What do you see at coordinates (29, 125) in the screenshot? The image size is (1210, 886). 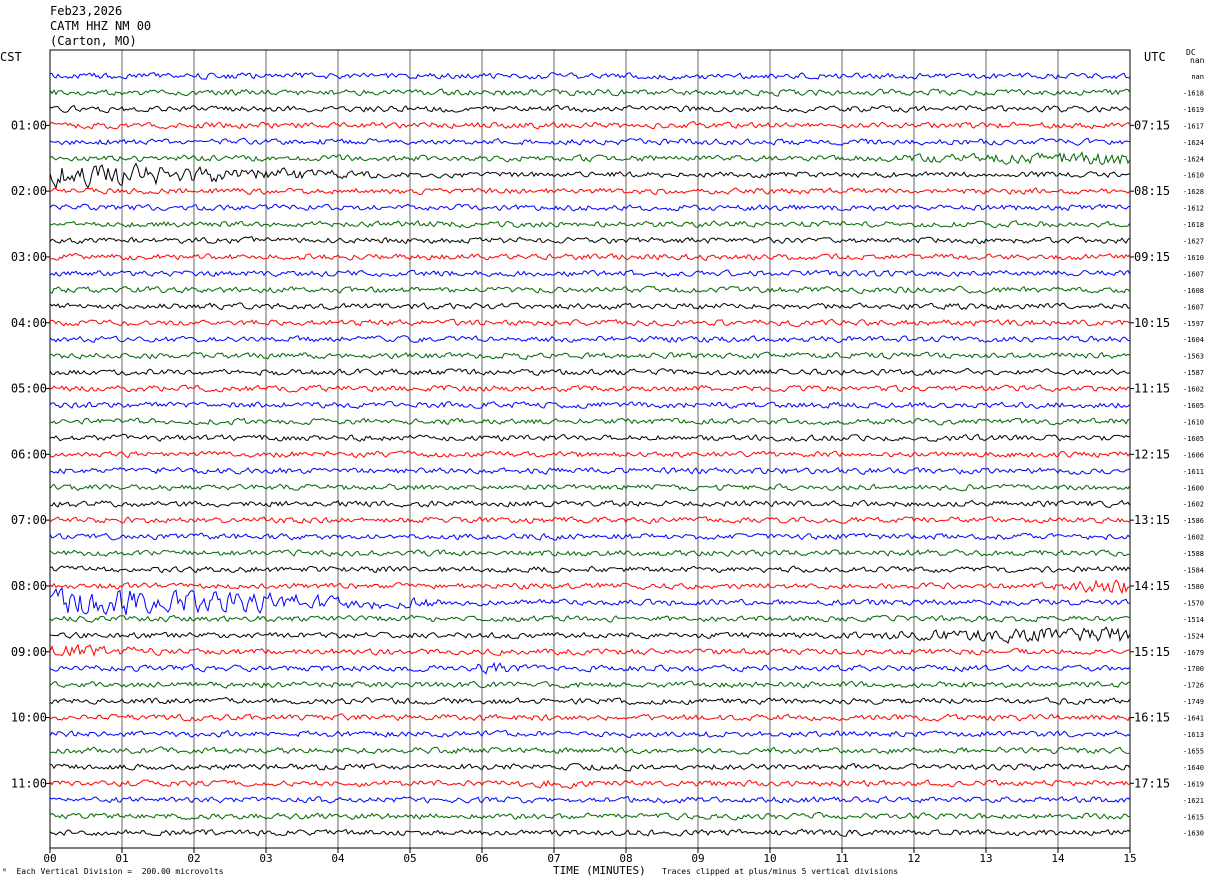 I see `hour-label-cst: 01:00` at bounding box center [29, 125].